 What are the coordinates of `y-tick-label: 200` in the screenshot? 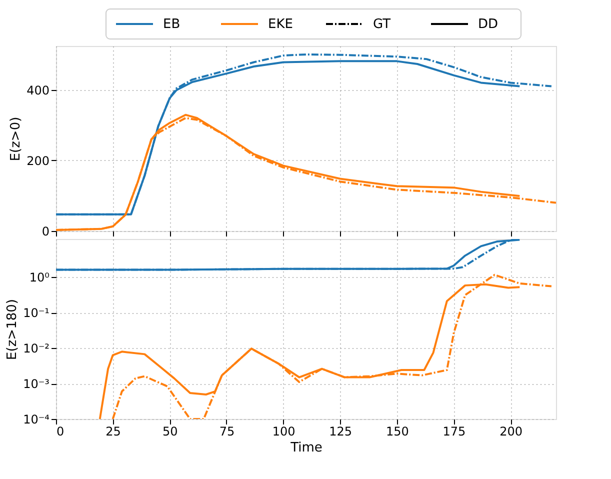 It's located at (38, 161).